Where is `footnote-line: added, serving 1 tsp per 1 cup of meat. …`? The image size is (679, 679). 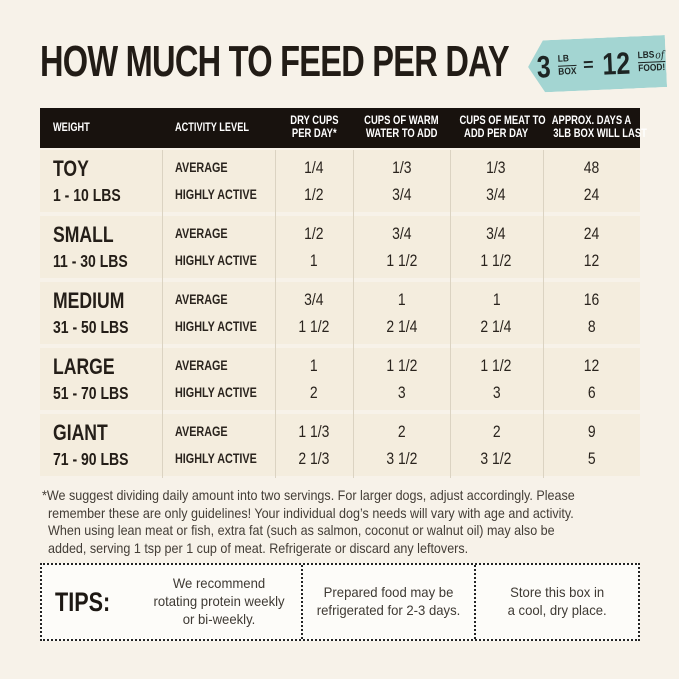 footnote-line: added, serving 1 tsp per 1 cup of meat. … is located at coordinates (258, 548).